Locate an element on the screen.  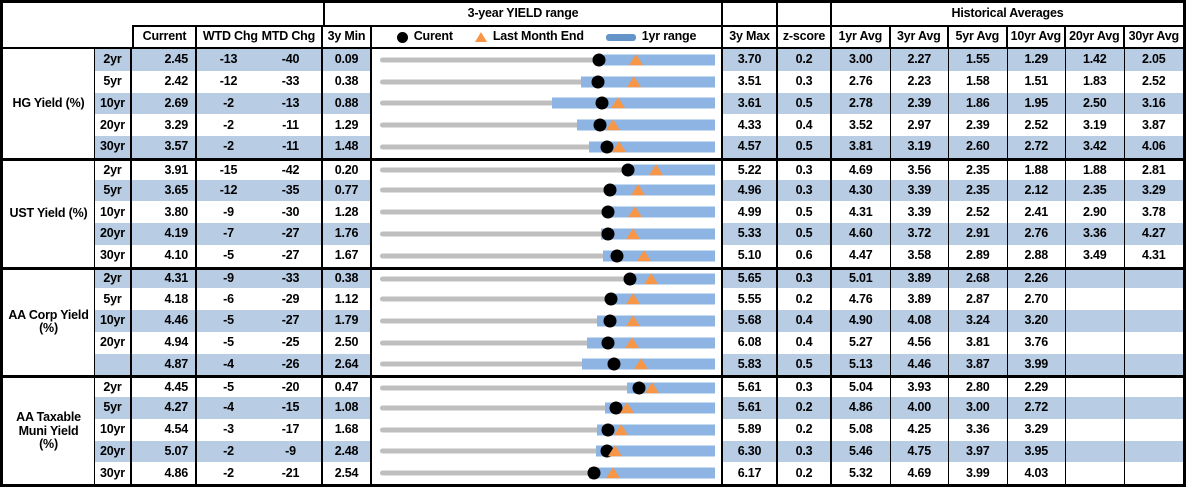
avg-cell: 2.41 is located at coordinates (1037, 212).